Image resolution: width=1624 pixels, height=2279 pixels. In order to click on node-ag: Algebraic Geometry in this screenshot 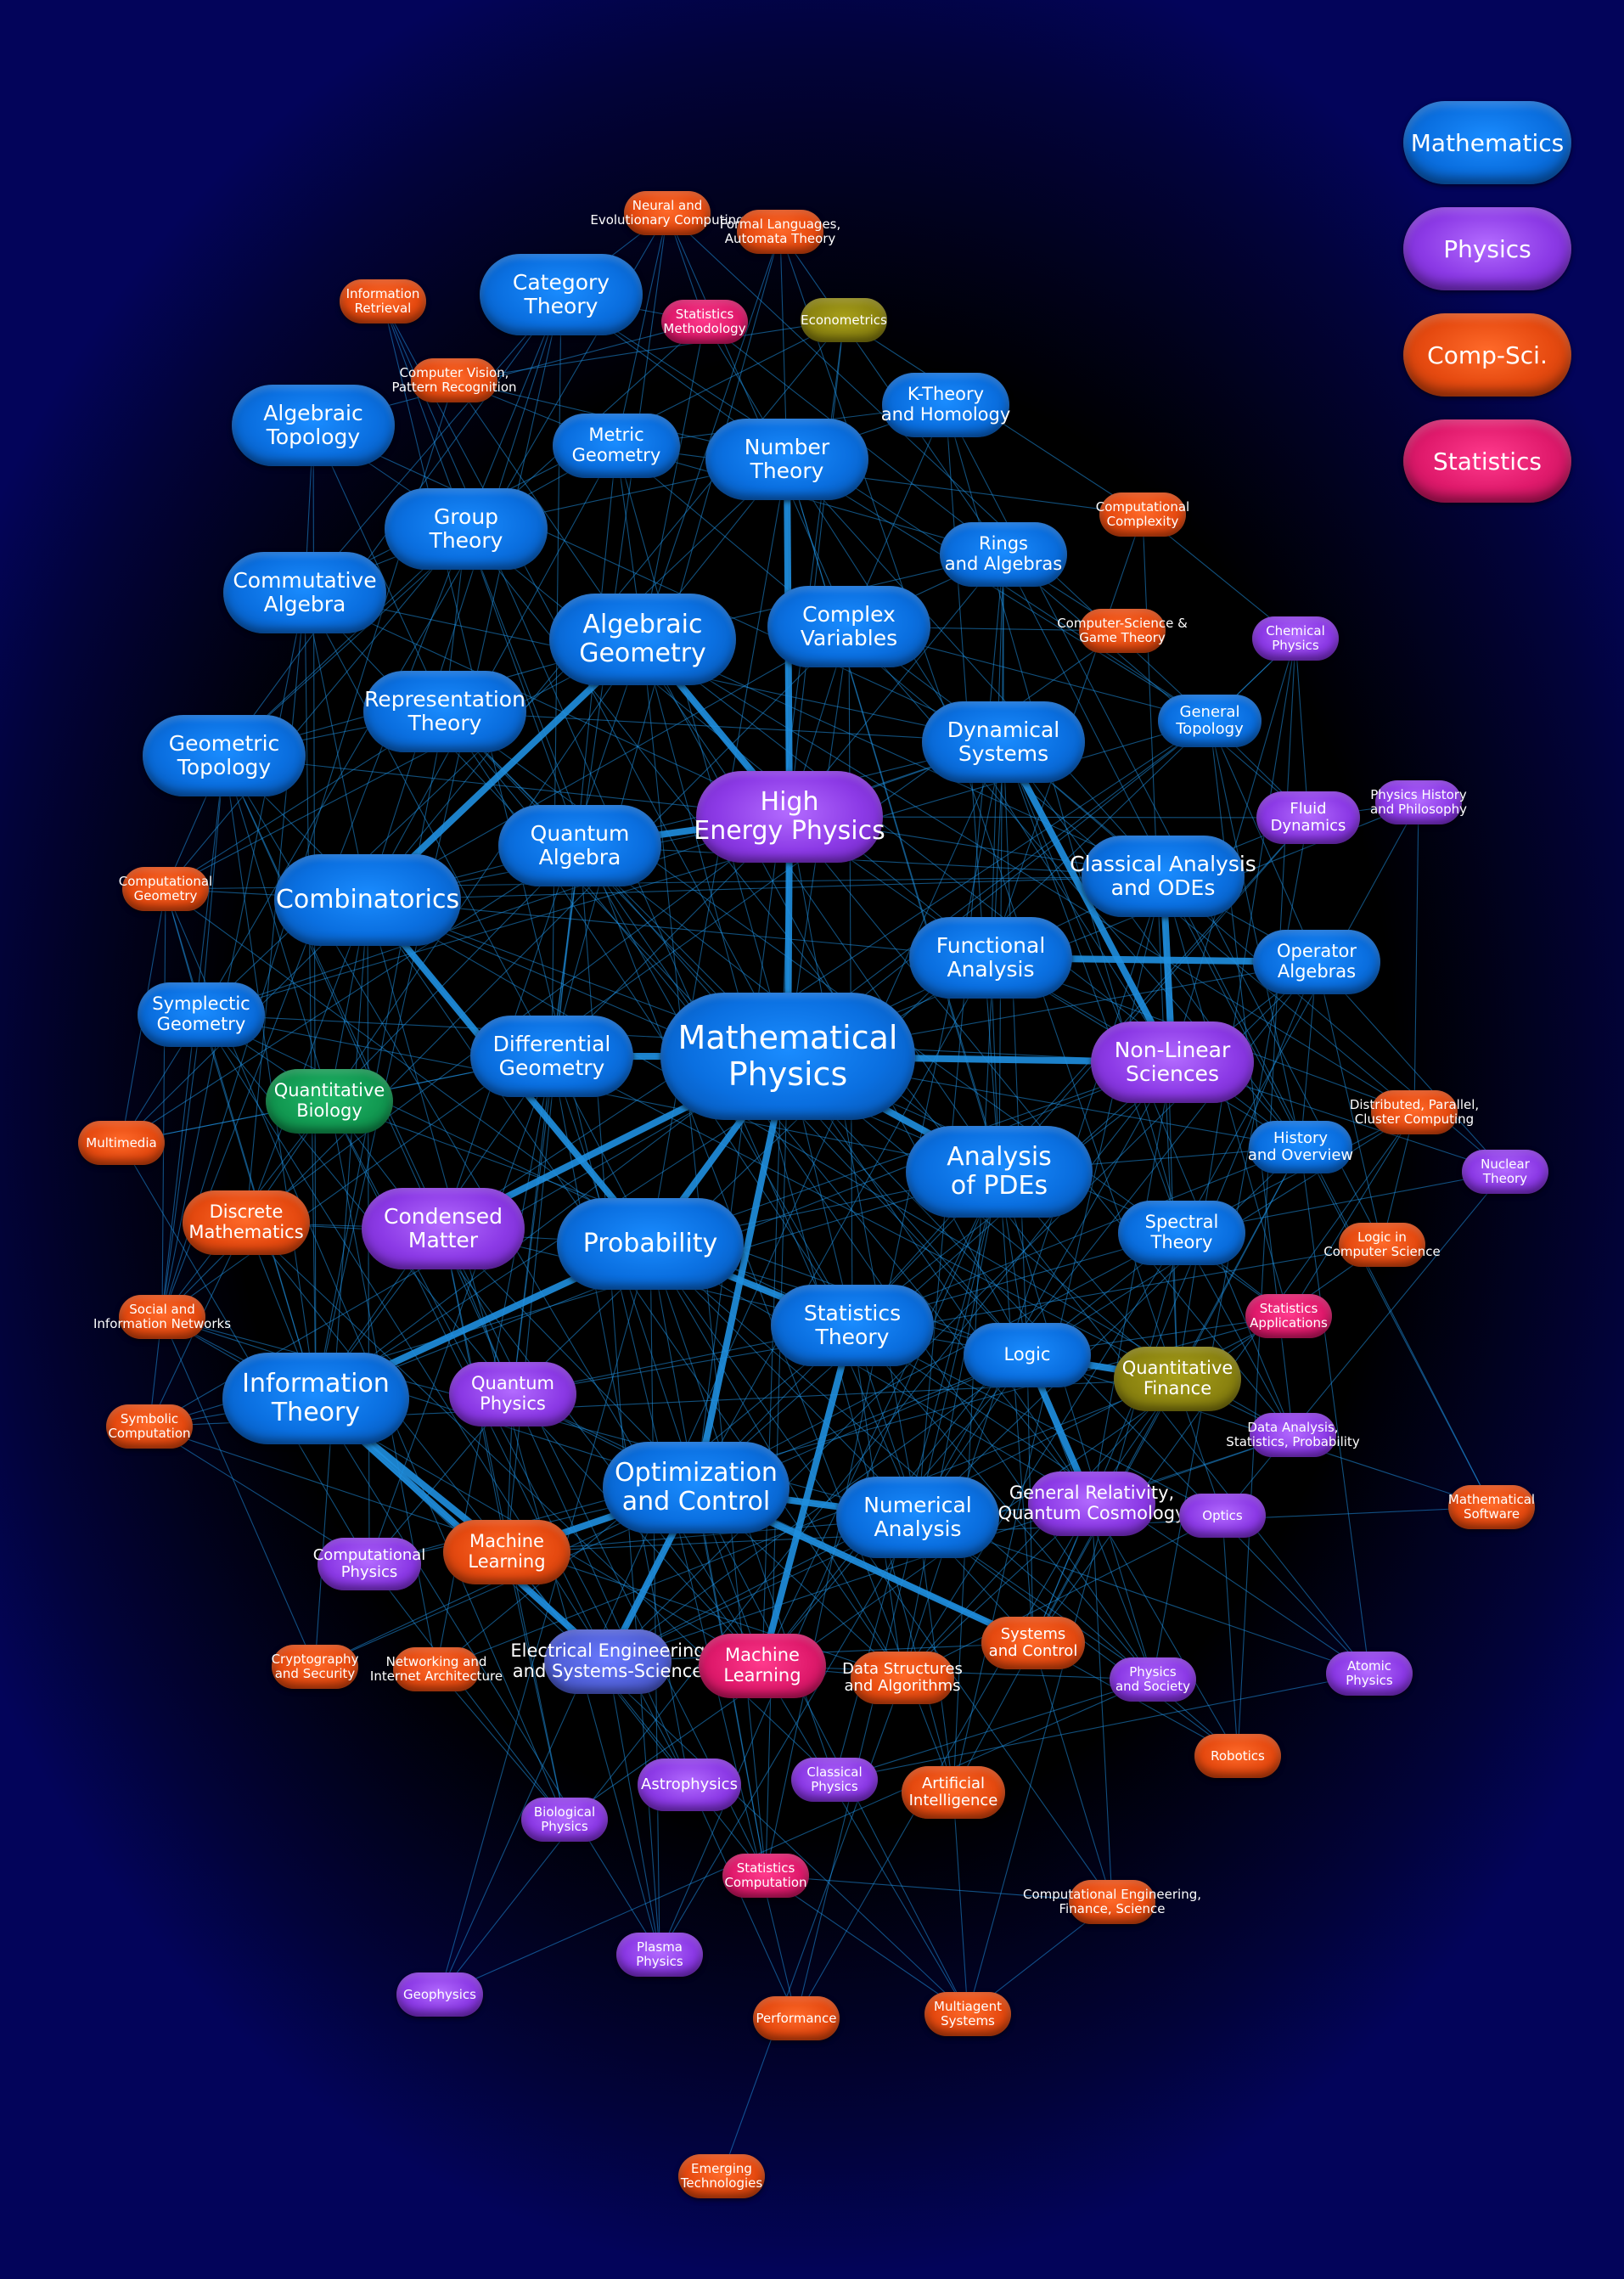, I will do `click(642, 639)`.